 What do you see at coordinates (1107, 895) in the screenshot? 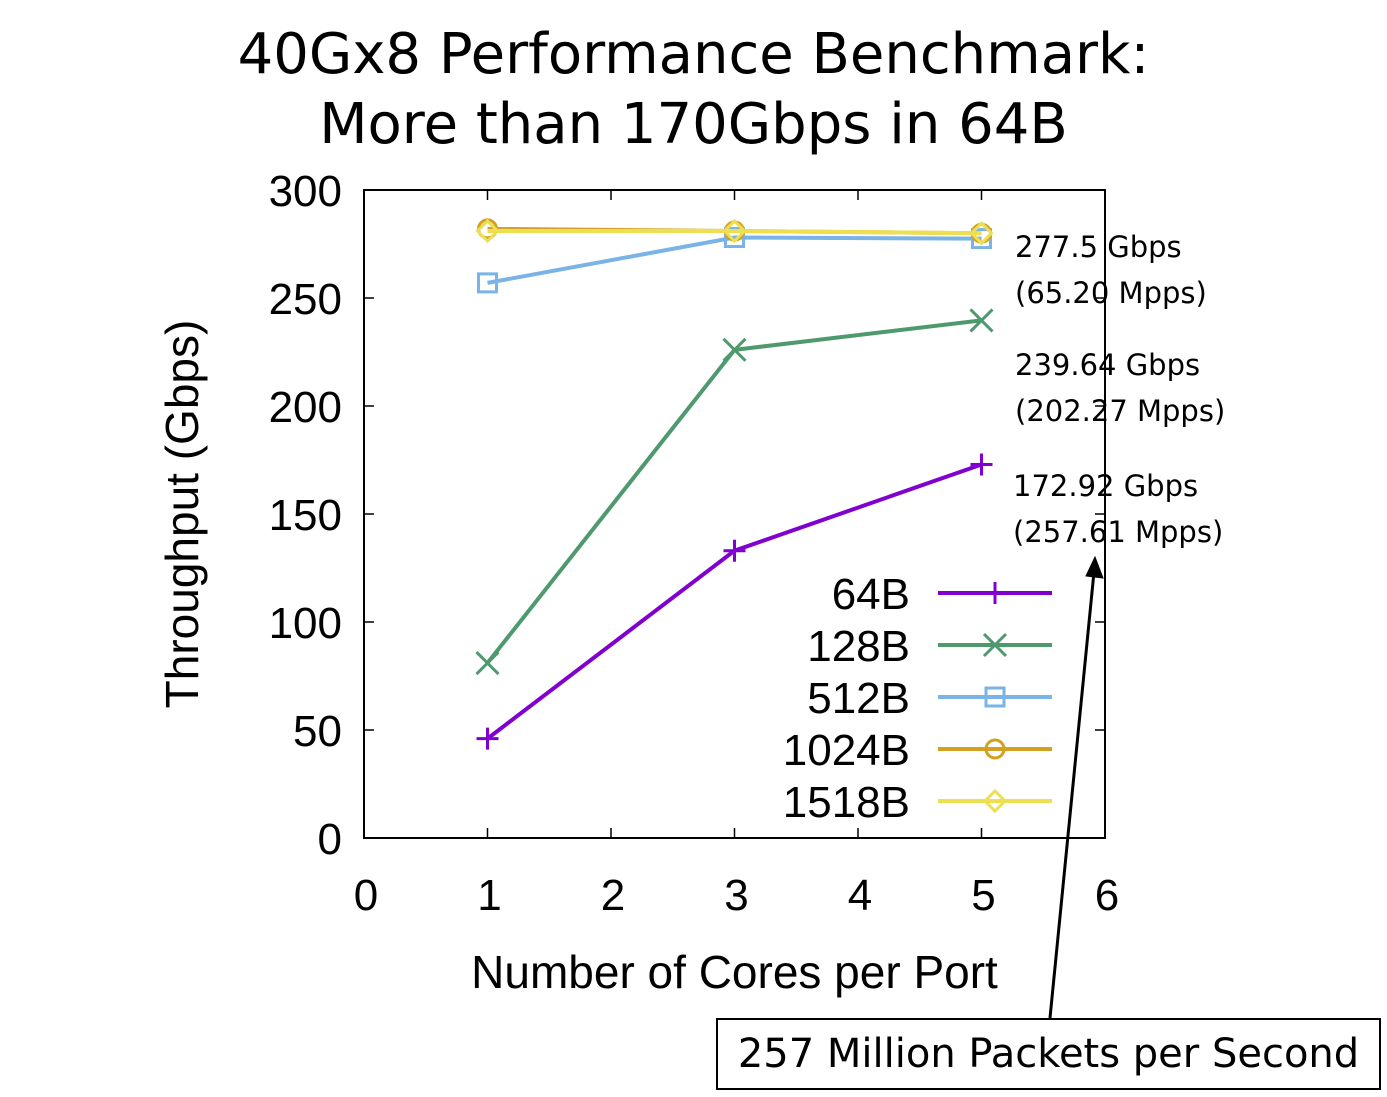
I see `x-tick-label: 6` at bounding box center [1107, 895].